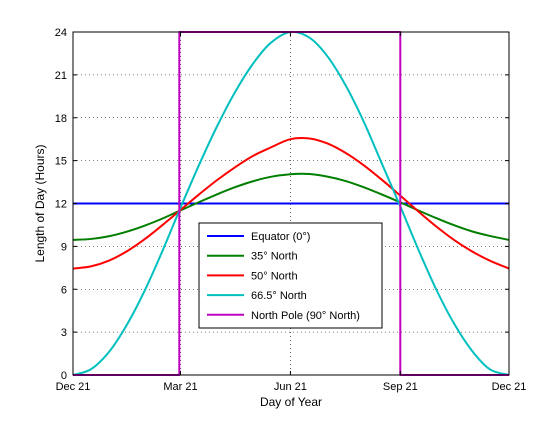  What do you see at coordinates (61, 119) in the screenshot?
I see `y-tick-label: 18` at bounding box center [61, 119].